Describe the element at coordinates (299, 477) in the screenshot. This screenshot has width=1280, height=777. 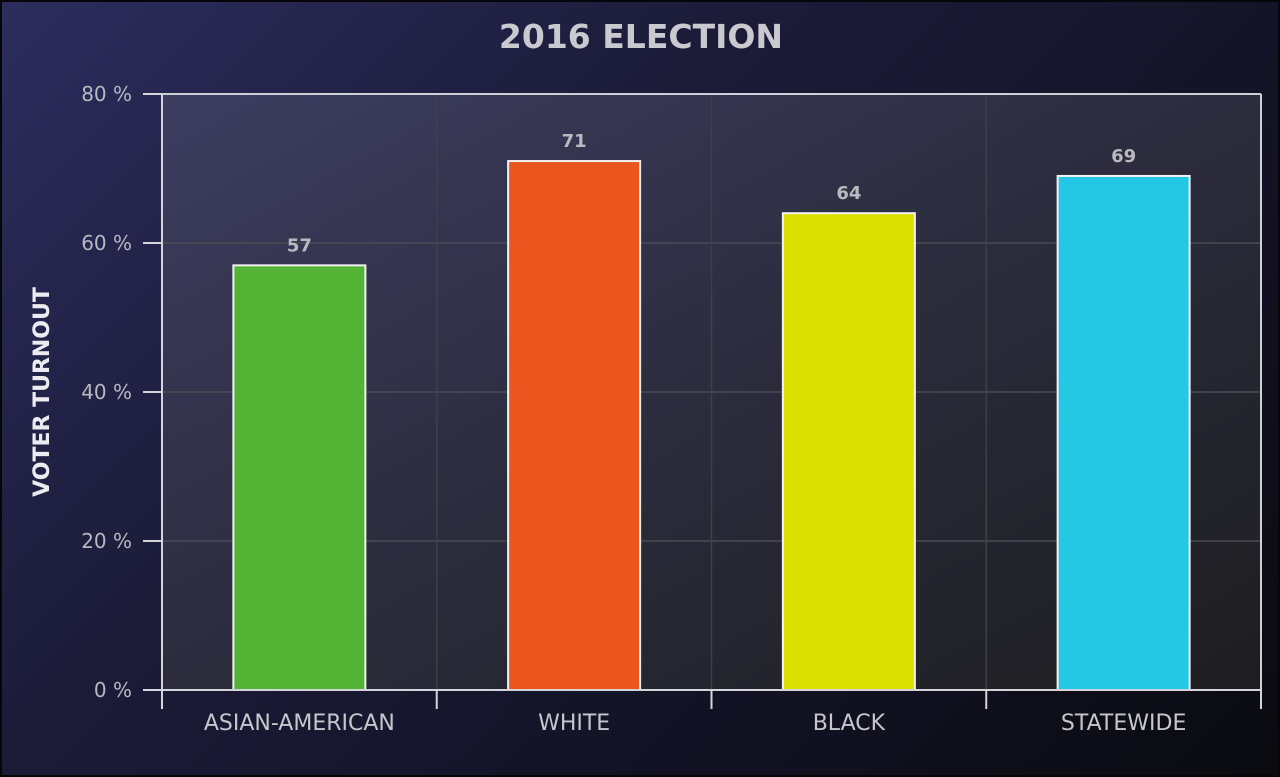
I see `bar-asian-american` at that location.